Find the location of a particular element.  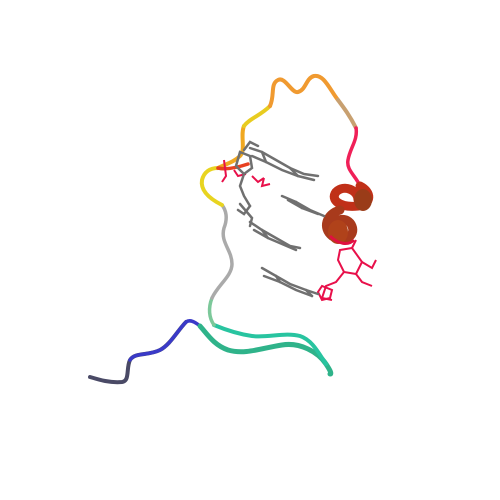

backbone-teal-sheet is located at coordinates (265, 350).